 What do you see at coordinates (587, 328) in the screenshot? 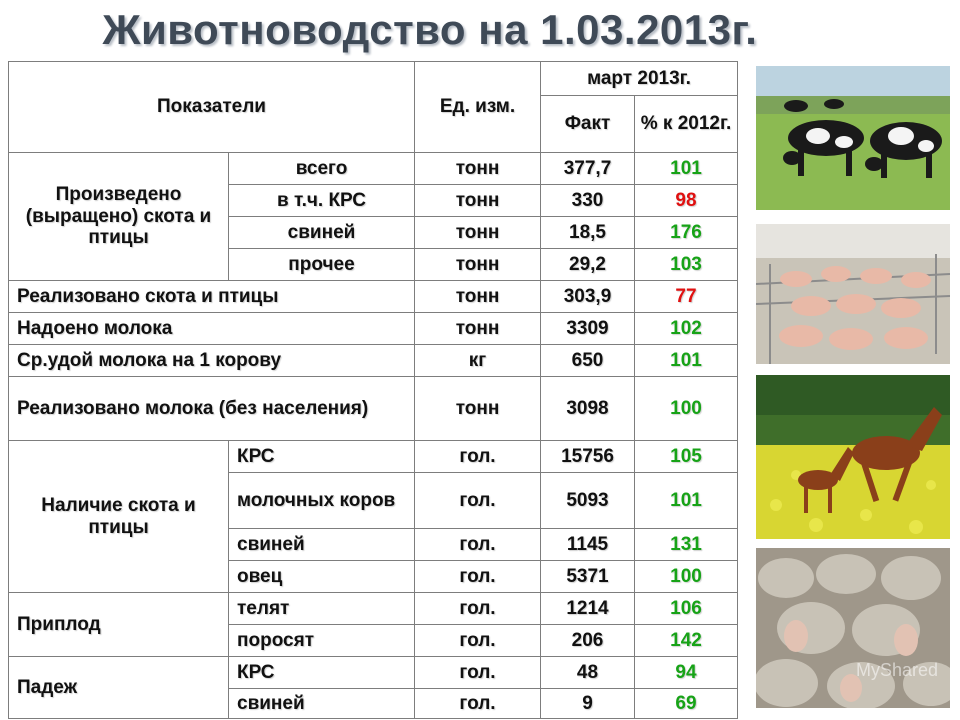
I see `row-fact: 3309` at bounding box center [587, 328].